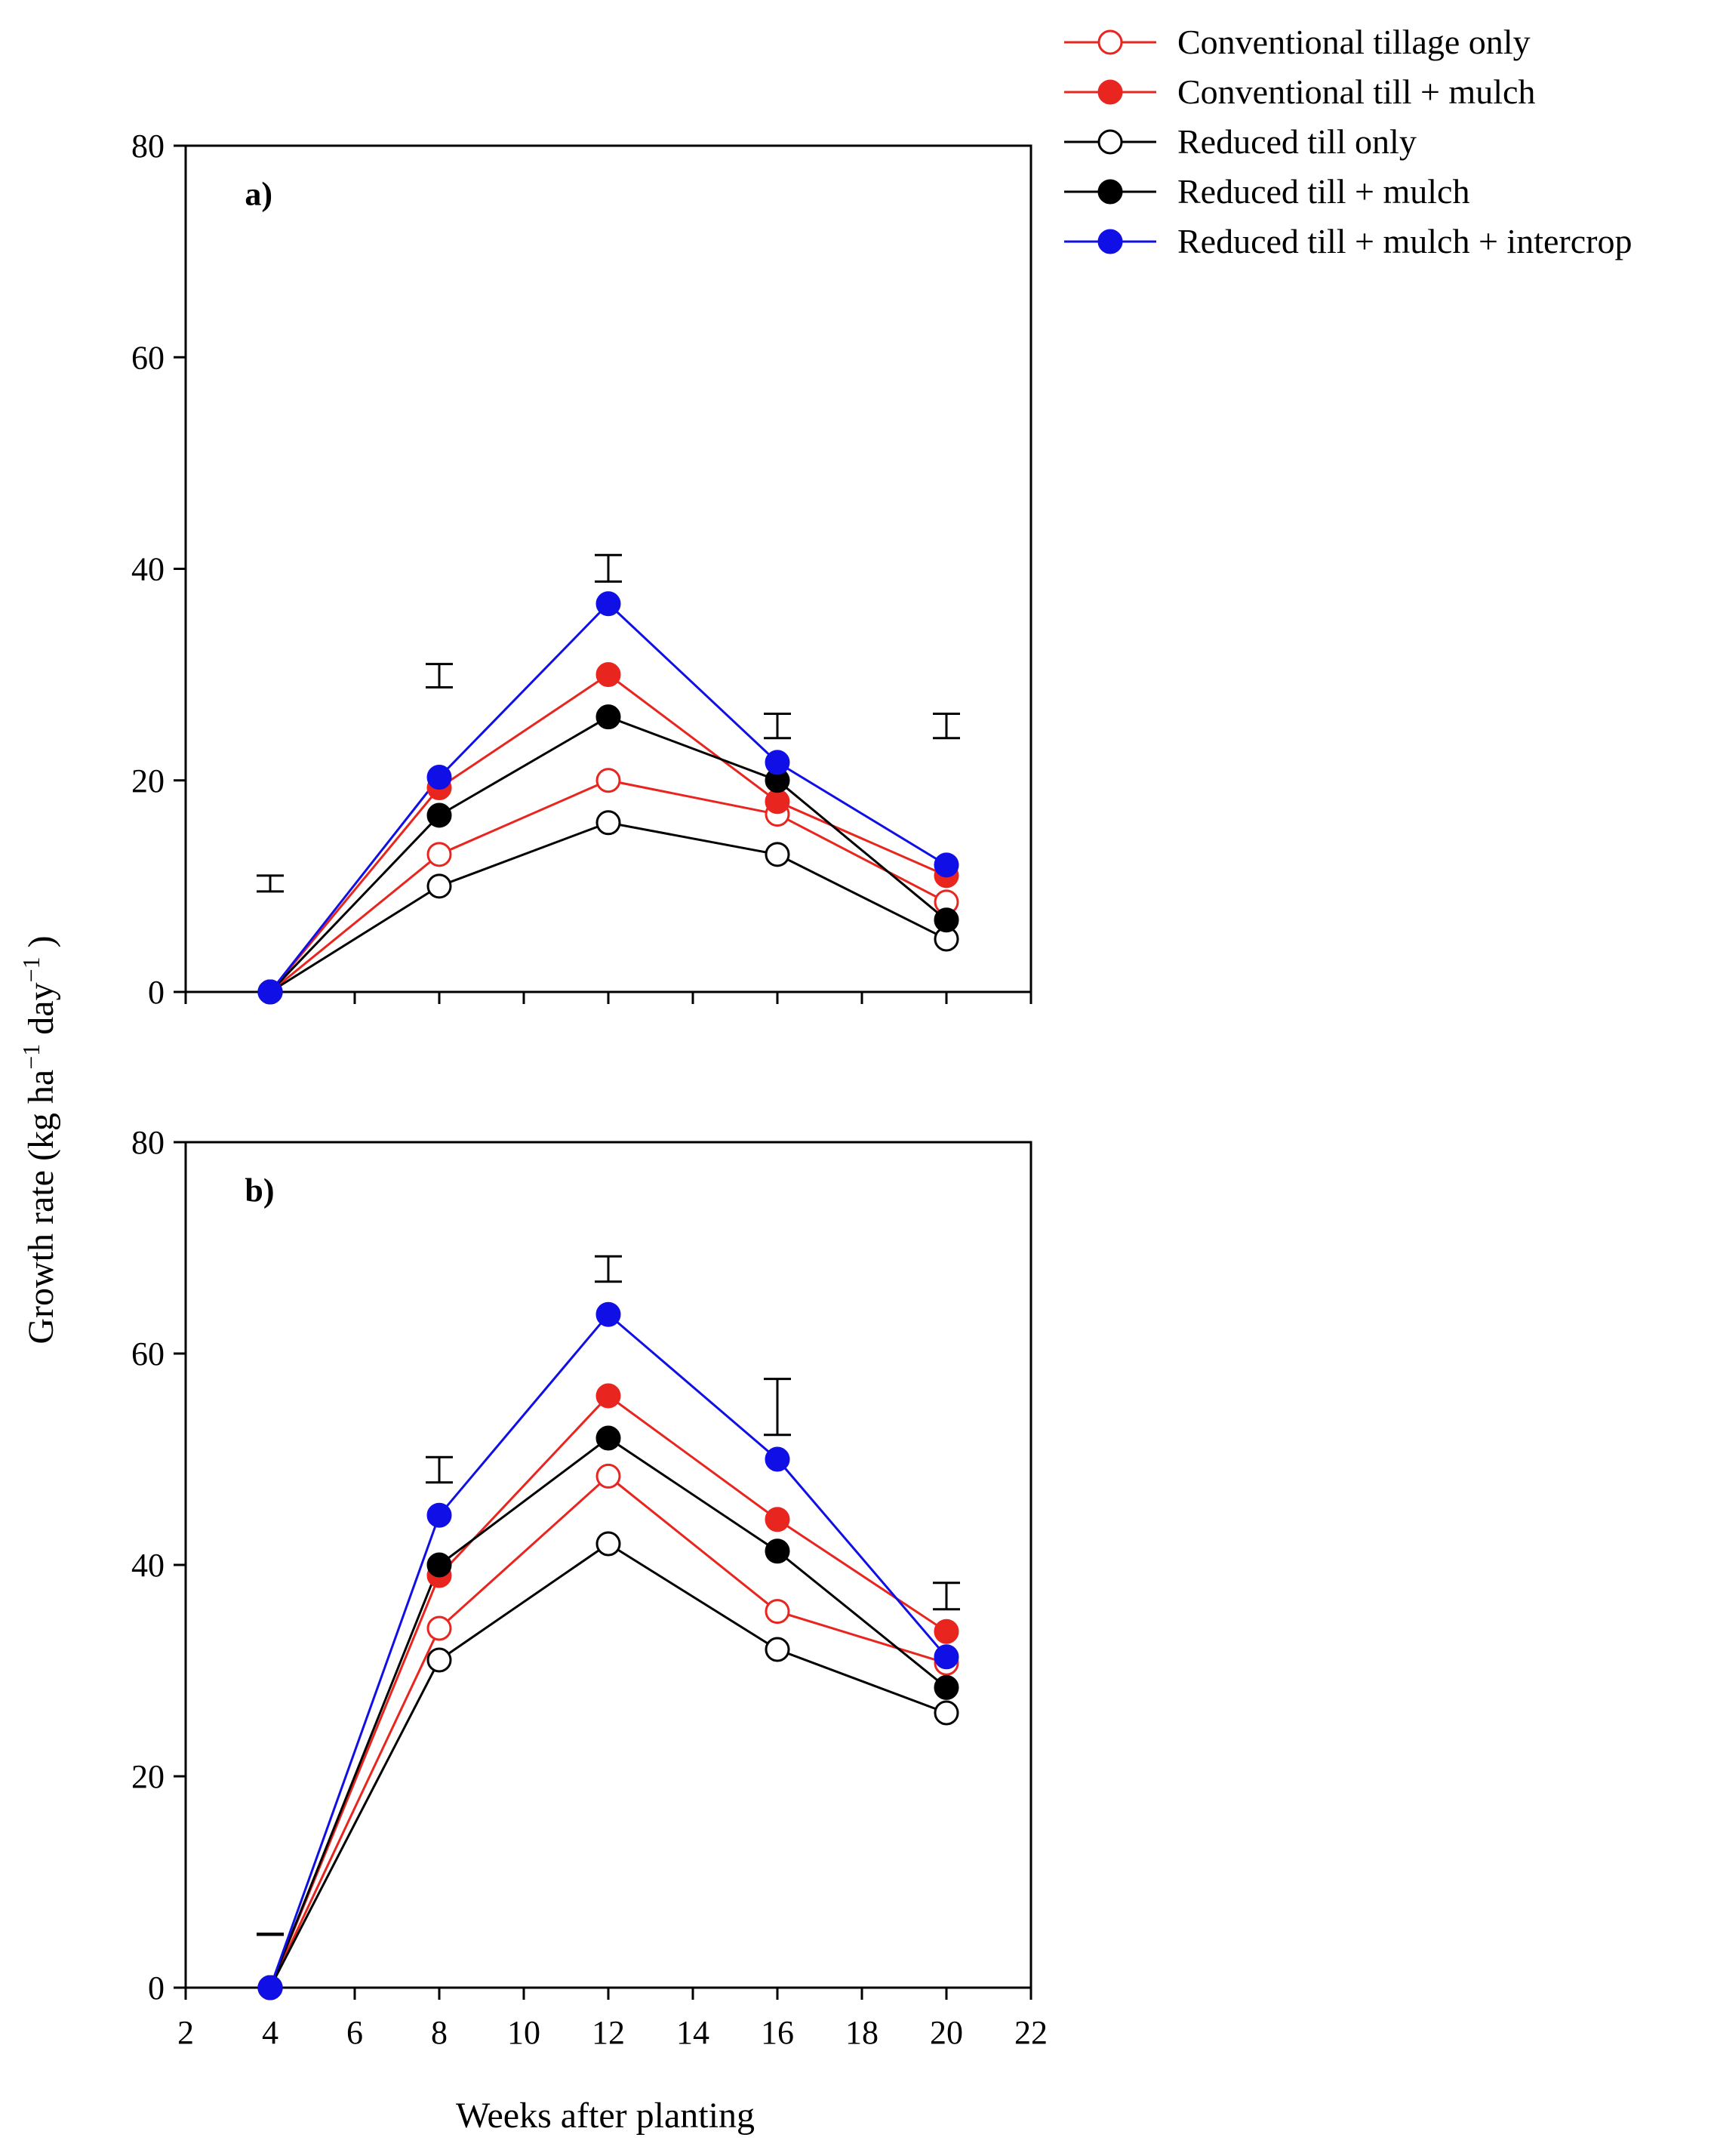  I want to click on x-tick-label: 2, so click(185, 2033).